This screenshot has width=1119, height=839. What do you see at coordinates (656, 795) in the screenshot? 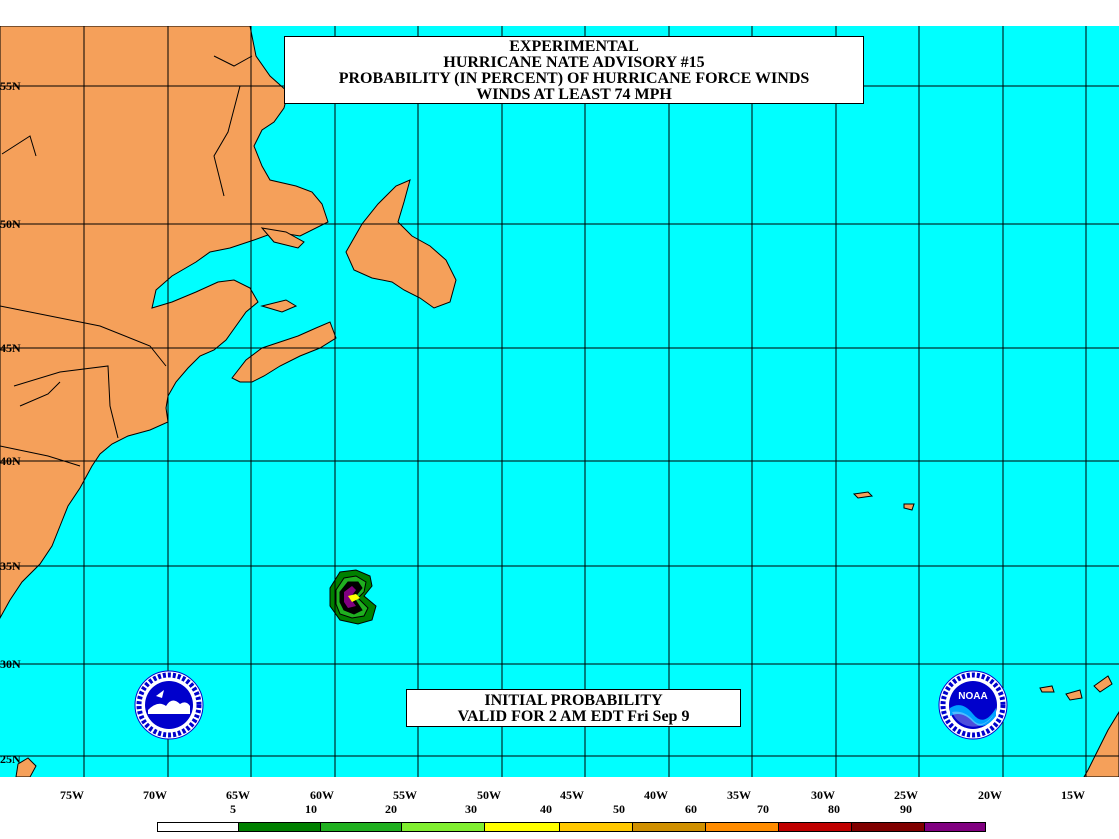
I see `lon-label: 40W` at bounding box center [656, 795].